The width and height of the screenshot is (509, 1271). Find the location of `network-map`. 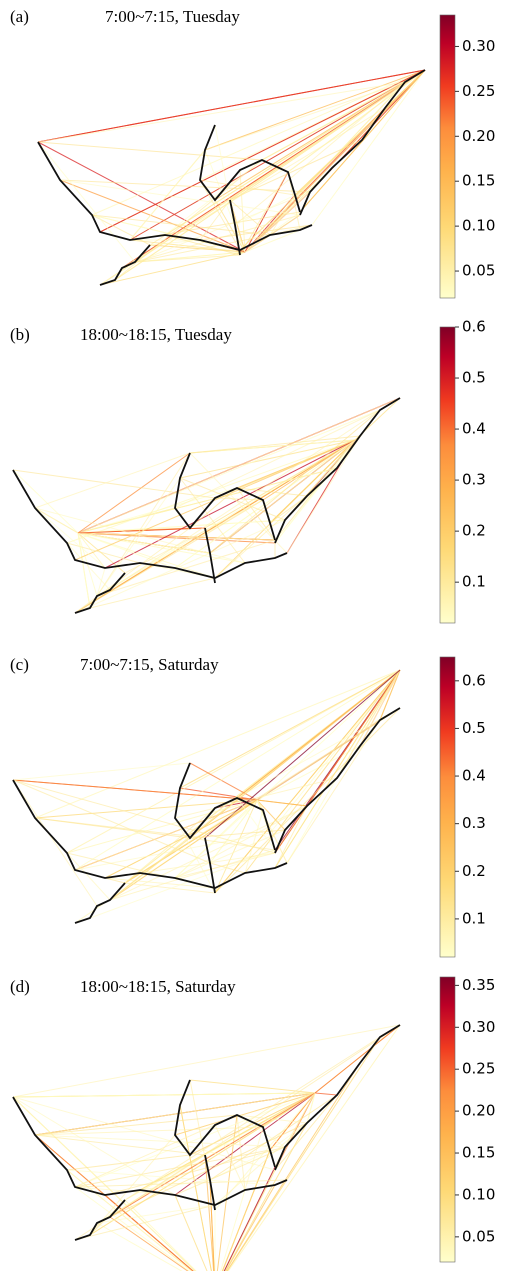

network-map is located at coordinates (206, 1147).